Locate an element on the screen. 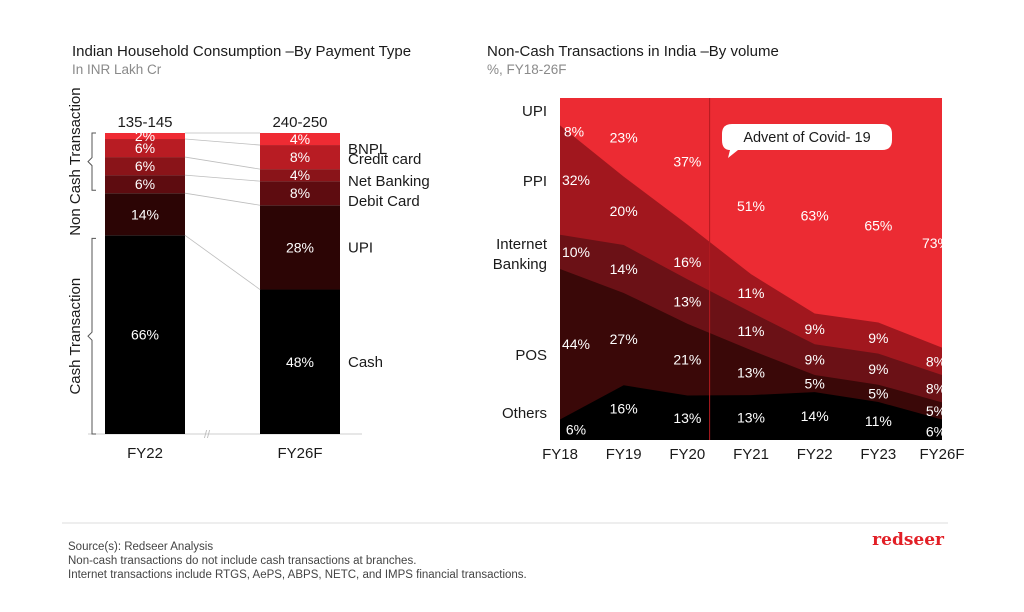  area-value-label: 27% is located at coordinates (624, 339).